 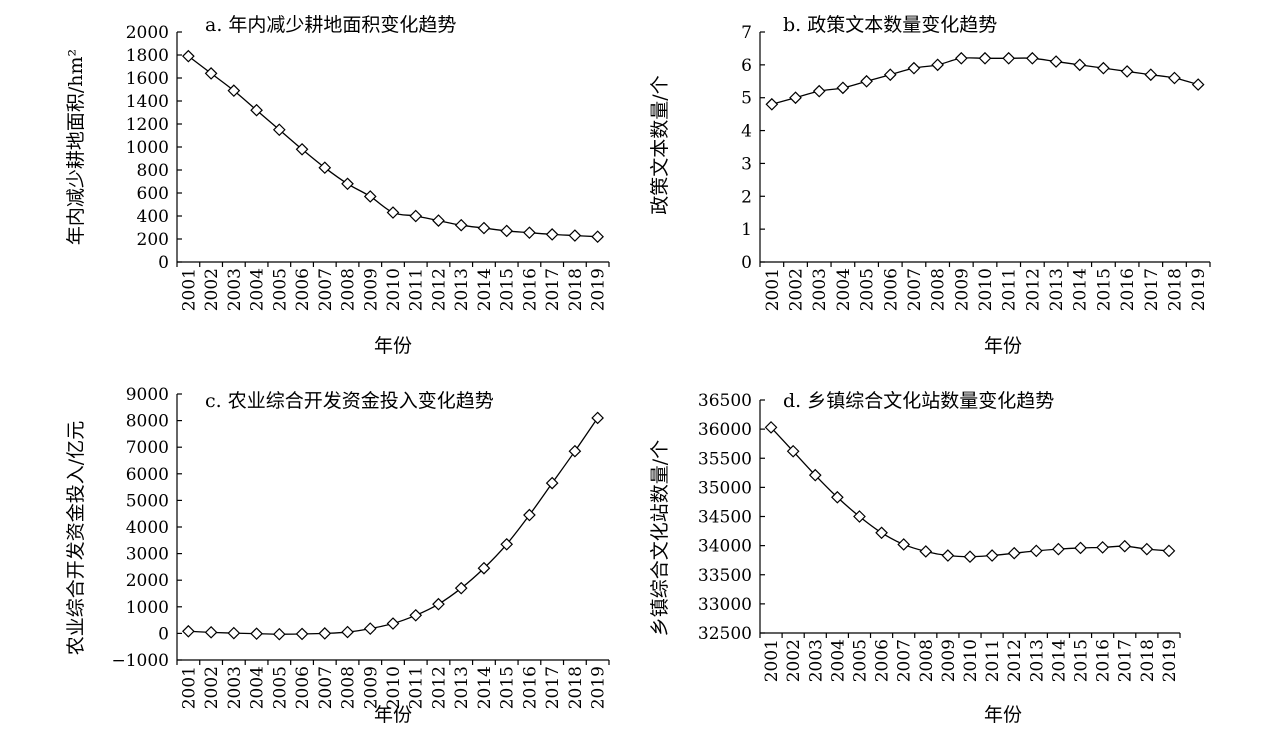 What do you see at coordinates (147, 56) in the screenshot?
I see `y-tick-label: 1800` at bounding box center [147, 56].